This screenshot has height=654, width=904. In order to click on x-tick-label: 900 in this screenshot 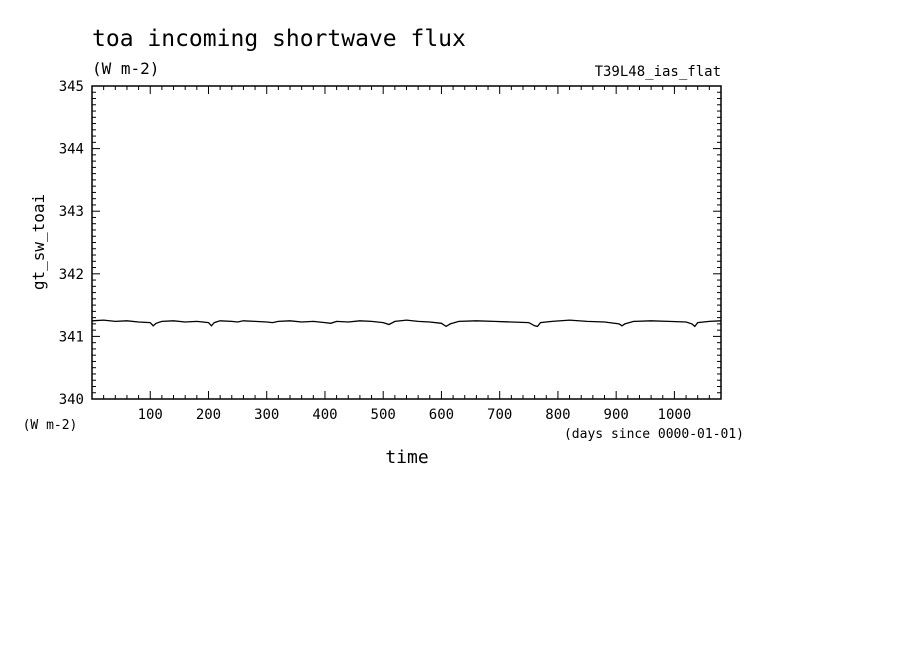, I will do `click(616, 415)`.